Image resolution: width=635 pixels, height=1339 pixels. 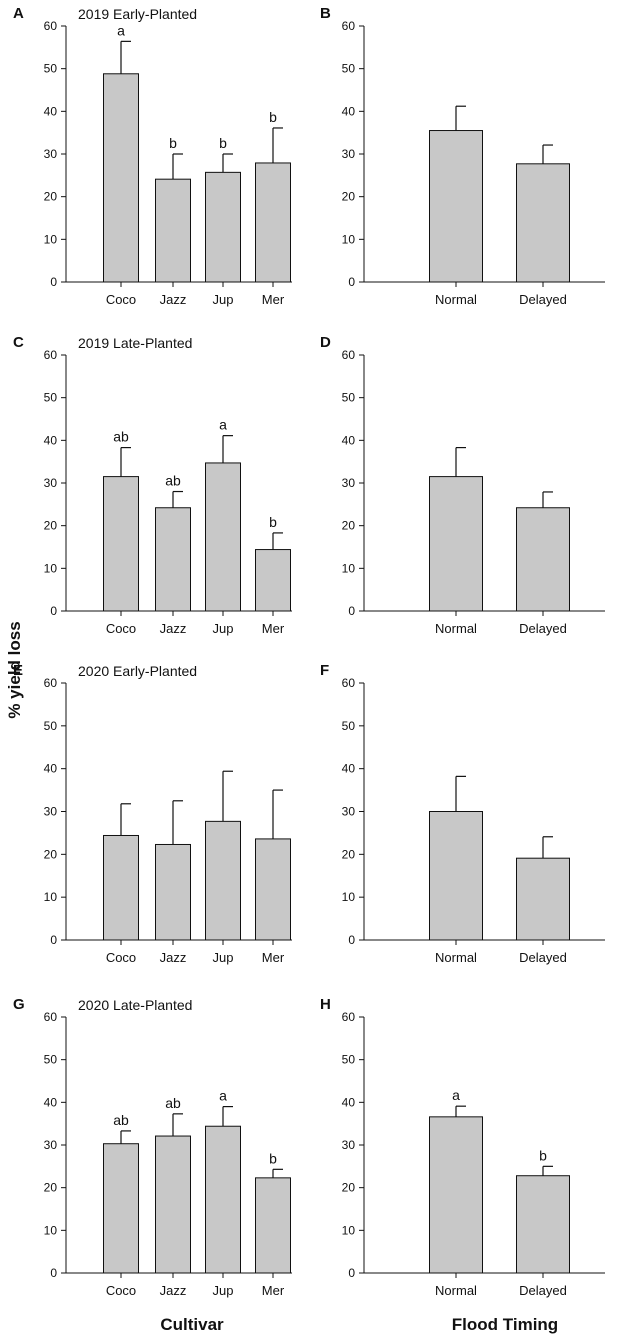 I want to click on y-tick-label-d: 0, so click(x=351, y=611).